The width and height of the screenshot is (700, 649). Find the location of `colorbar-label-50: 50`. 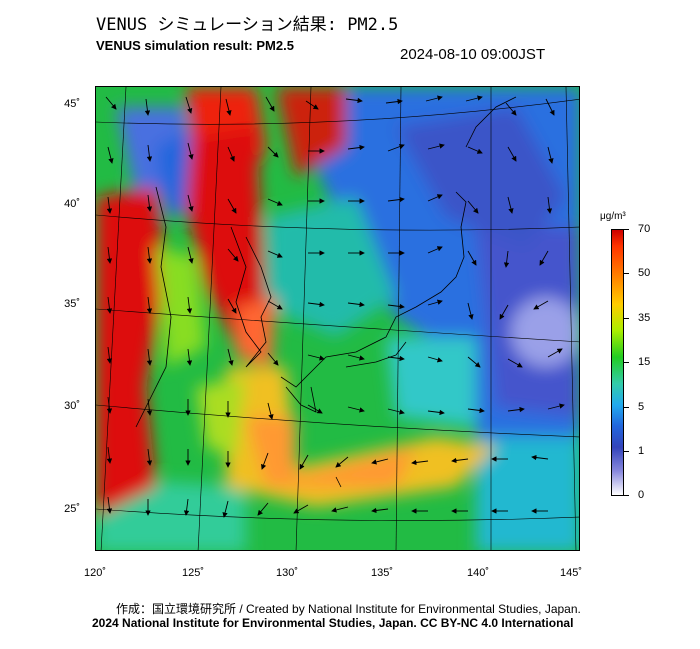

colorbar-label-50: 50 is located at coordinates (644, 273).